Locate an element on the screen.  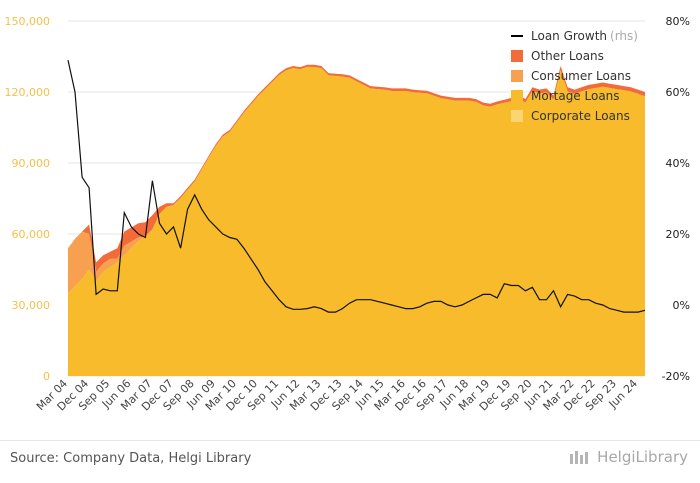
y-right-tick-label: 0% is located at coordinates (681, 305).